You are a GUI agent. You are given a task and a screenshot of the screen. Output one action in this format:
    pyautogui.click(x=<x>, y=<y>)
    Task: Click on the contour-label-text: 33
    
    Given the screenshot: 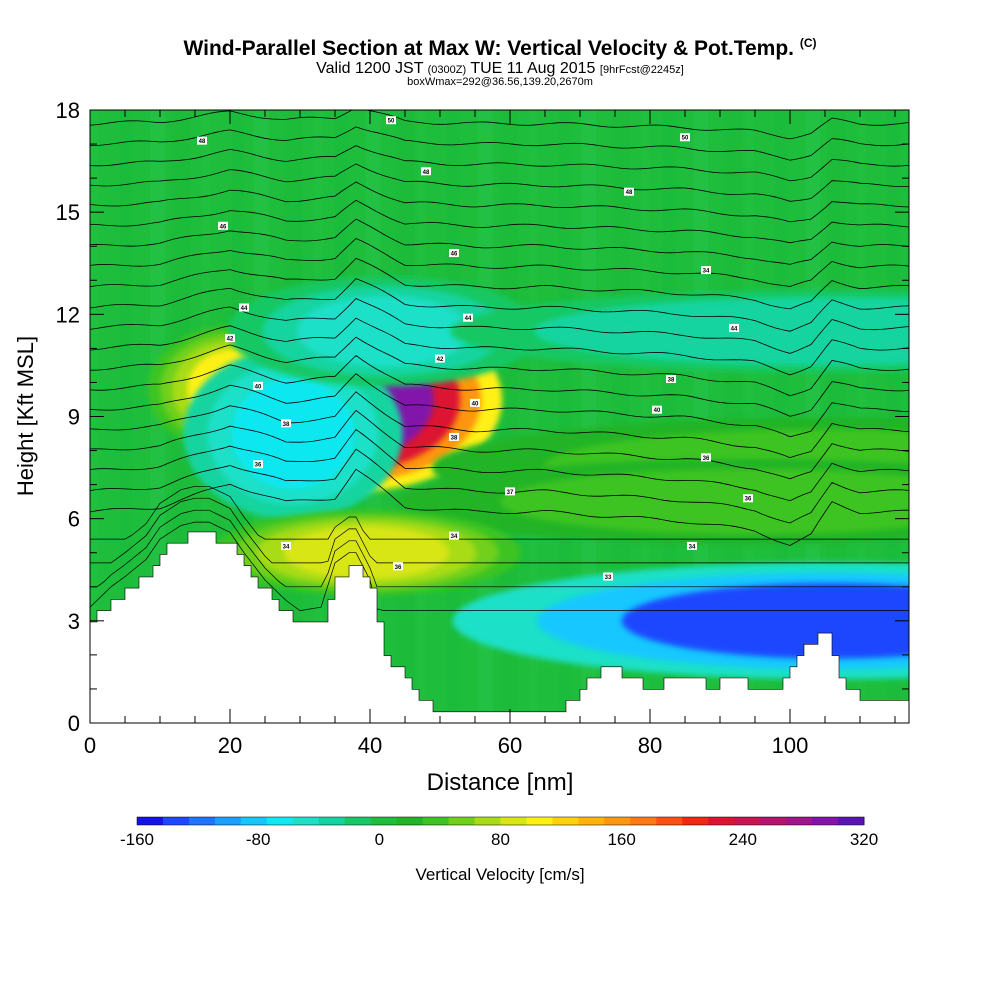 What is the action you would take?
    pyautogui.click(x=608, y=578)
    